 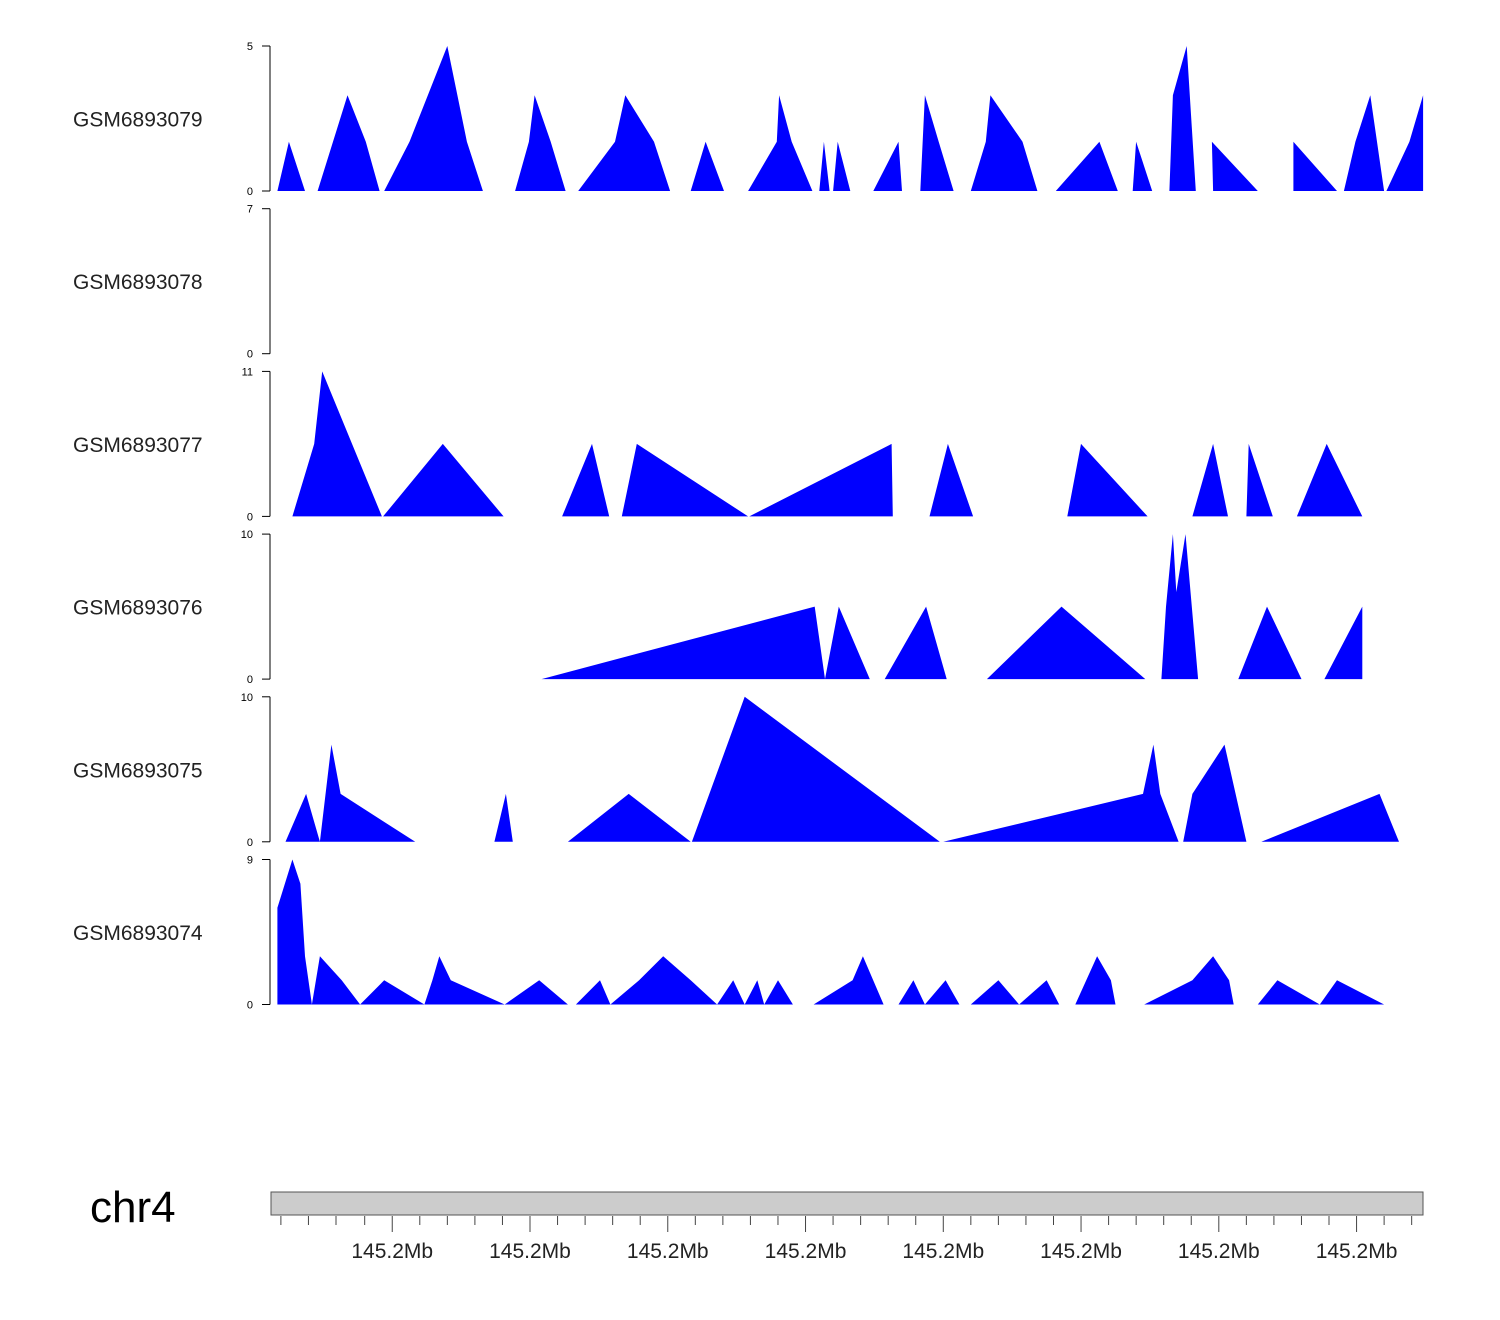 I want to click on track-label: GSM6893079, so click(x=138, y=120).